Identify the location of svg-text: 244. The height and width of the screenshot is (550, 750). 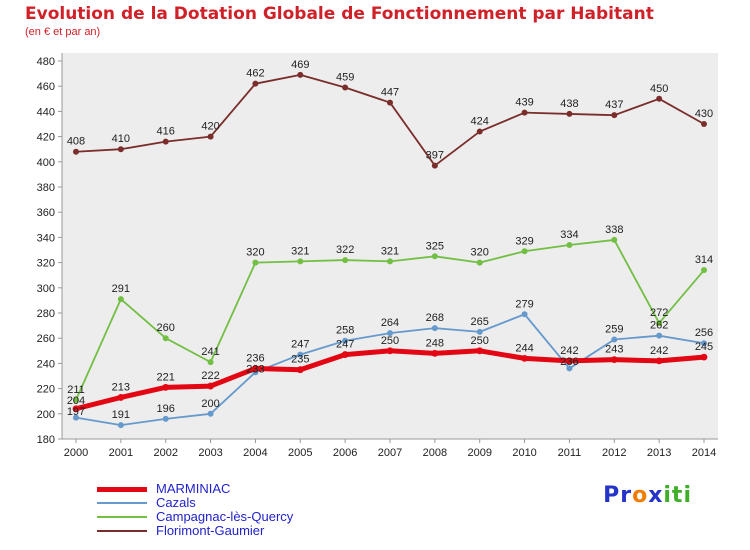
(524, 348).